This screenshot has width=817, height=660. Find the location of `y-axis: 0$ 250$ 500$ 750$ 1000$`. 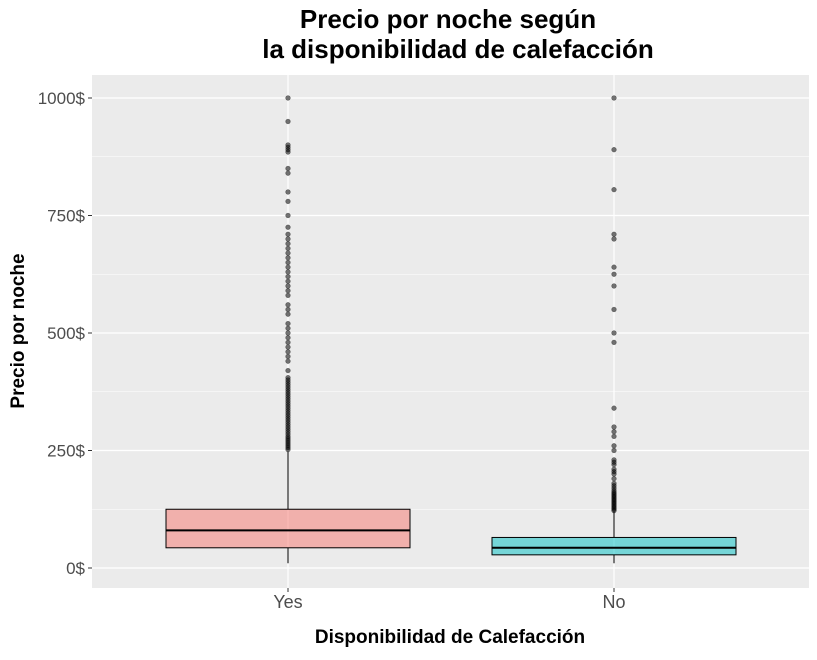

y-axis: 0$ 250$ 500$ 750$ 1000$ is located at coordinates (65, 333).